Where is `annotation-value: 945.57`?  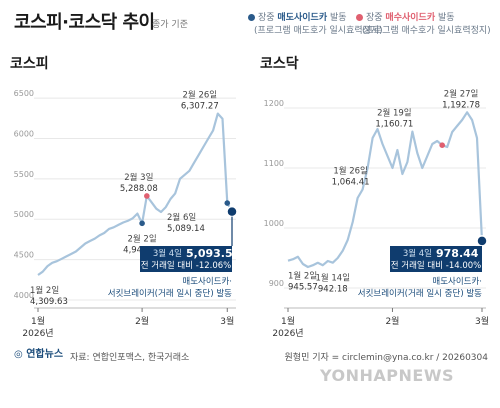
annotation-value: 945.57 is located at coordinates (303, 288).